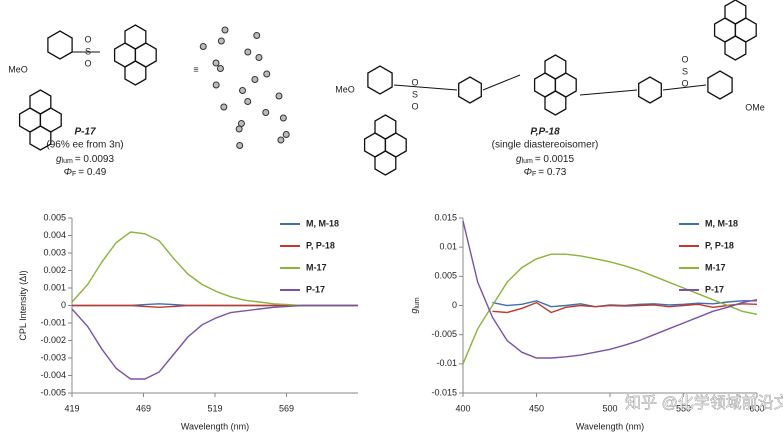 Image resolution: width=783 pixels, height=435 pixels. Describe the element at coordinates (67, 161) in the screenshot. I see `subscript: lum` at that location.